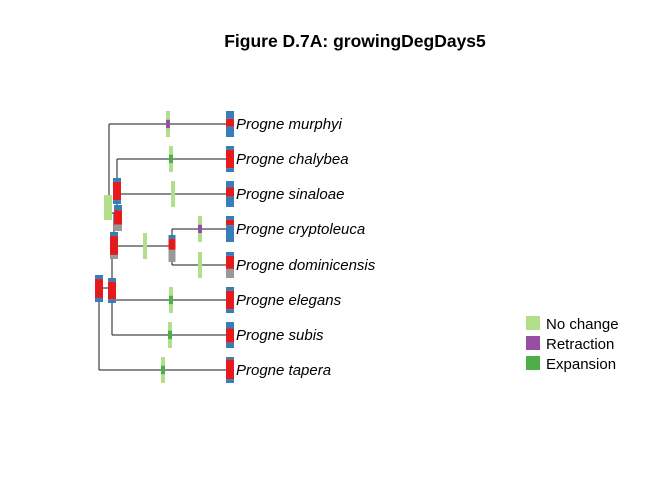  Describe the element at coordinates (533, 363) in the screenshot. I see `legend-swatch-expansion` at that location.